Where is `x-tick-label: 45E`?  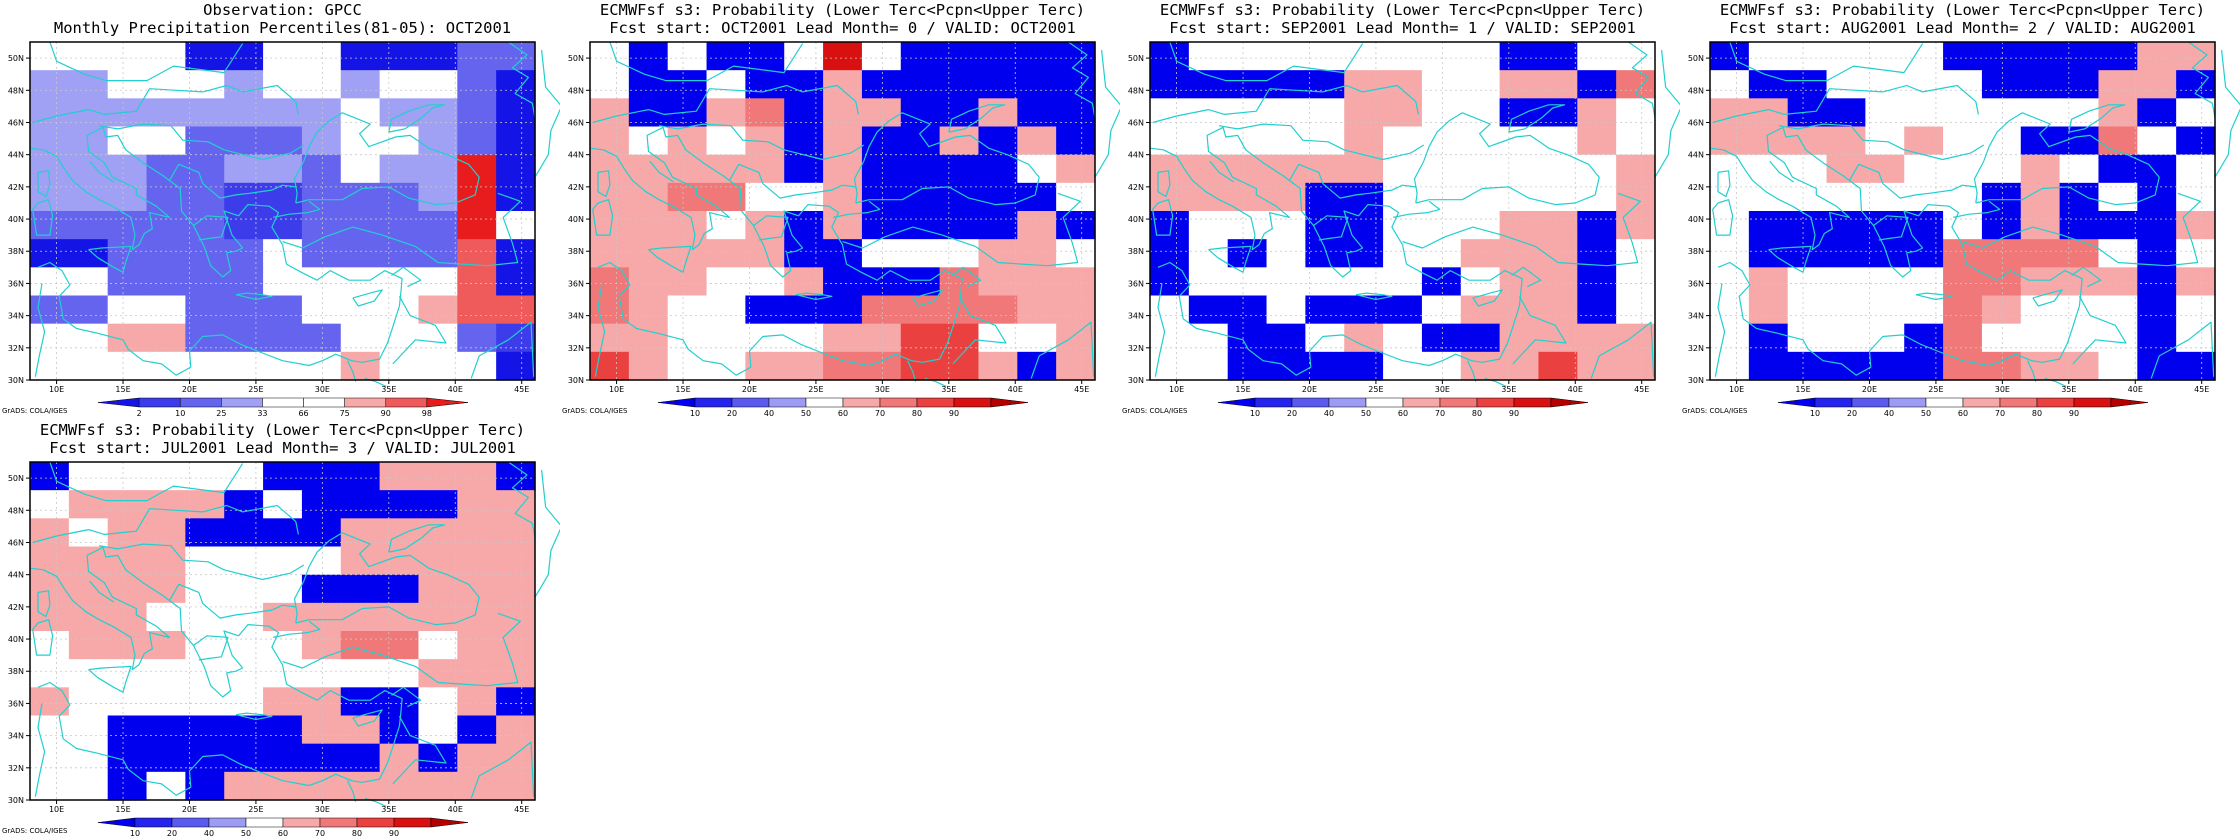
x-tick-label: 45E is located at coordinates (1081, 389).